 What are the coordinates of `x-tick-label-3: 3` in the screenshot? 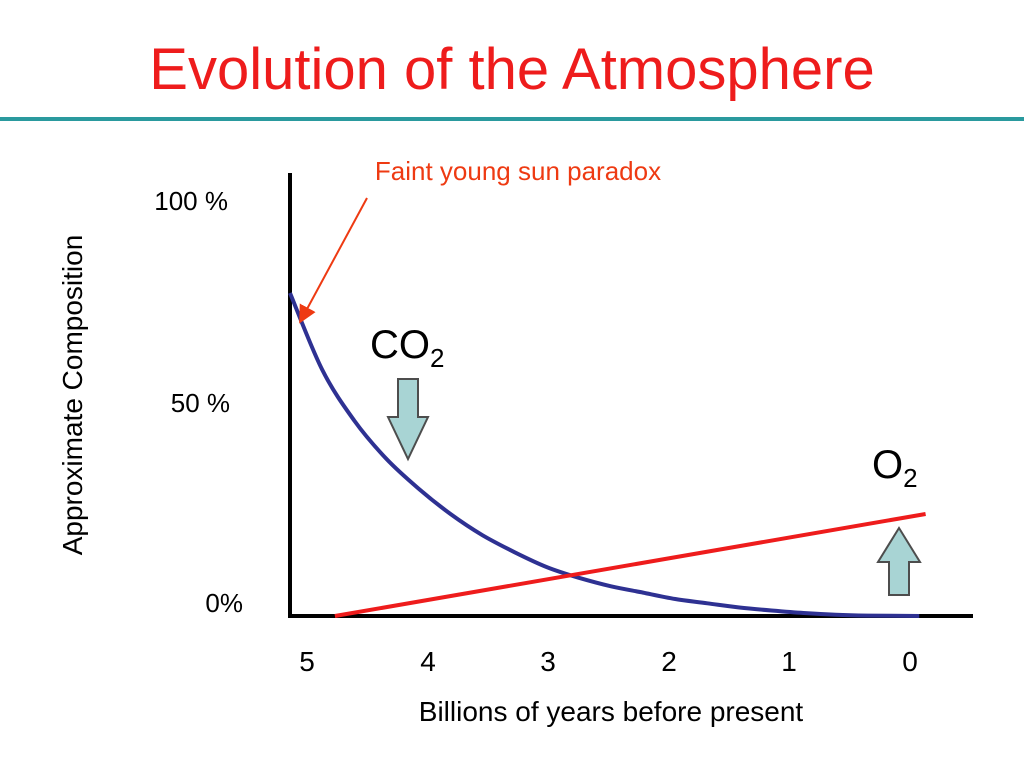 It's located at (548, 661).